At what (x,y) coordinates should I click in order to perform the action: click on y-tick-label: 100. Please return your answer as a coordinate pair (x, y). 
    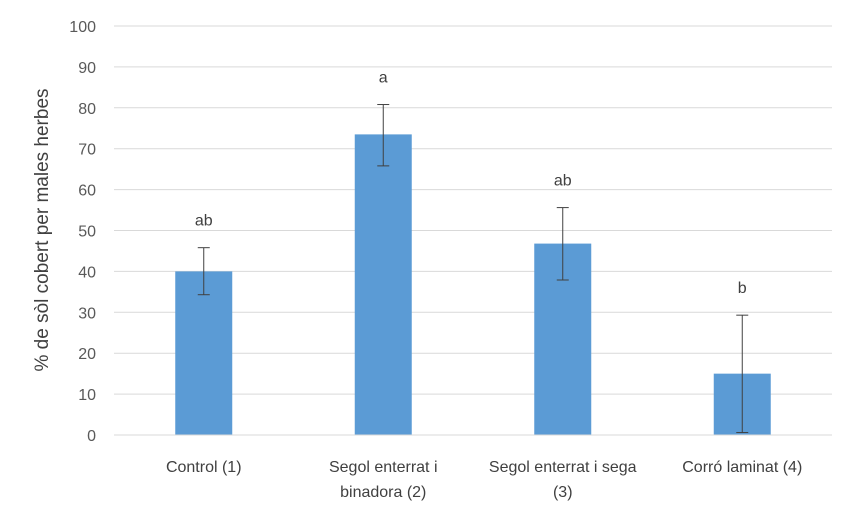
    Looking at the image, I should click on (82, 27).